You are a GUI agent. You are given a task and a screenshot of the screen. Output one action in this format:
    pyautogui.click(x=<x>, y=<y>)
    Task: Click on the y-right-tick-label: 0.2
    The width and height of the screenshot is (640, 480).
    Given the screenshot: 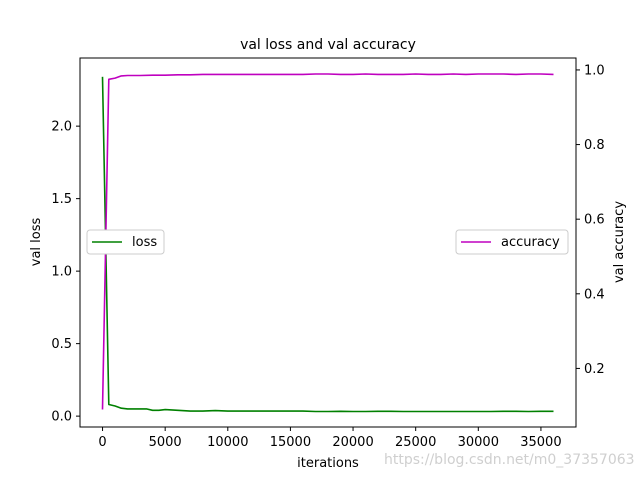 What is the action you would take?
    pyautogui.click(x=594, y=369)
    